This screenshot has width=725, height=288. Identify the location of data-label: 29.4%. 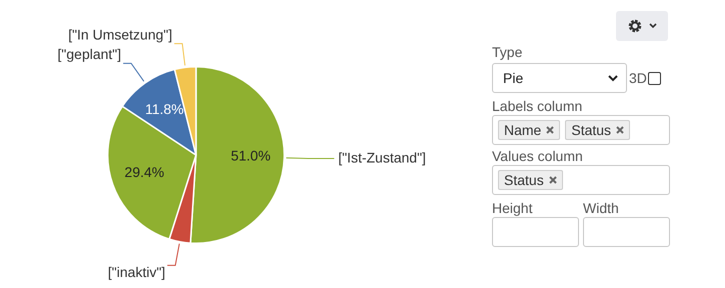
(144, 172).